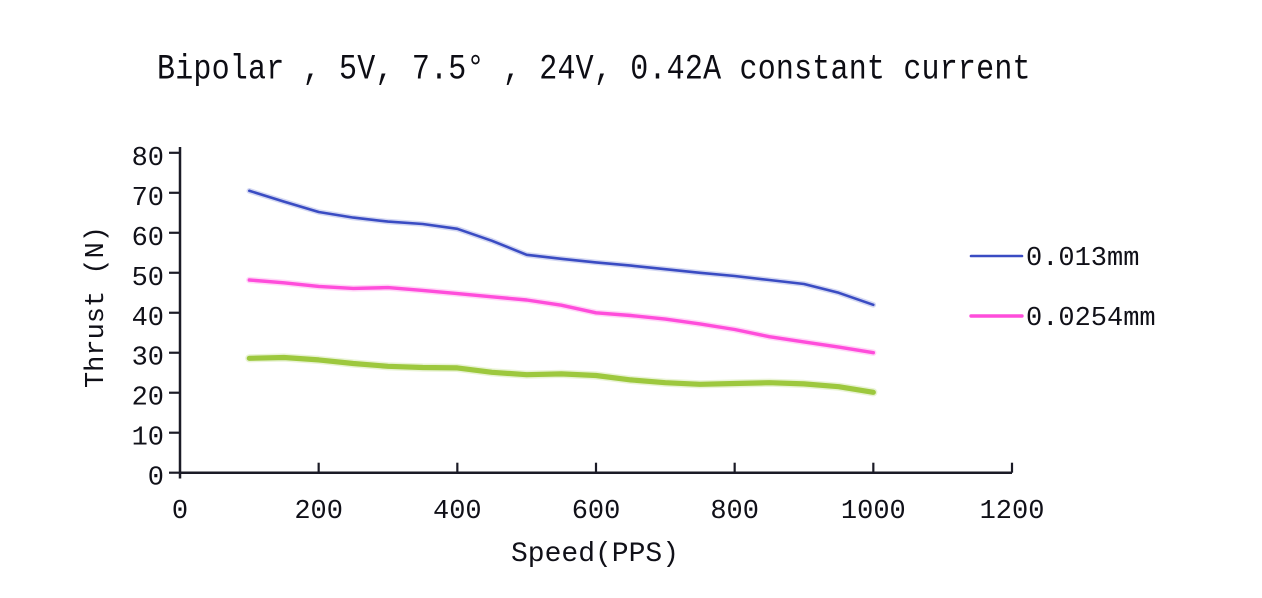 The image size is (1262, 598). What do you see at coordinates (180, 512) in the screenshot?
I see `x-tick-label: 0` at bounding box center [180, 512].